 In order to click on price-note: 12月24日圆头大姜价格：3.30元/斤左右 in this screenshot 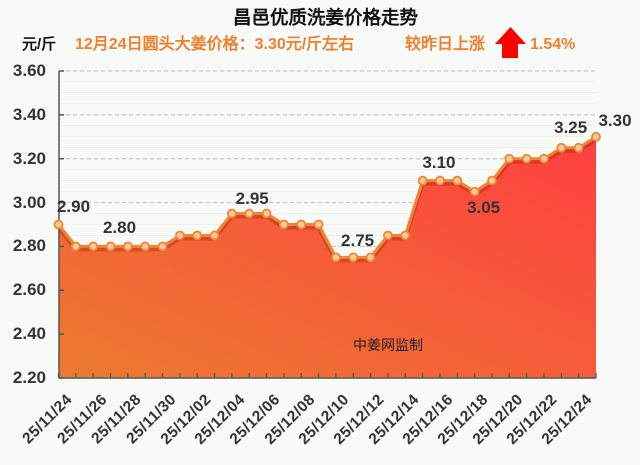, I will do `click(215, 44)`.